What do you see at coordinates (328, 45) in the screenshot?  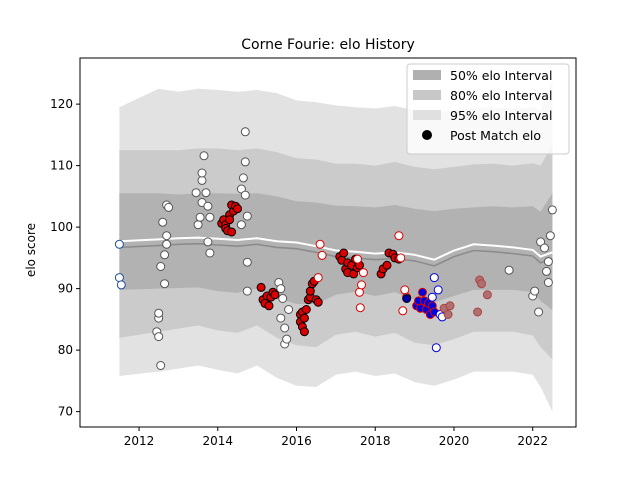 I see `chart-title: Corne Fourie: elo History` at bounding box center [328, 45].